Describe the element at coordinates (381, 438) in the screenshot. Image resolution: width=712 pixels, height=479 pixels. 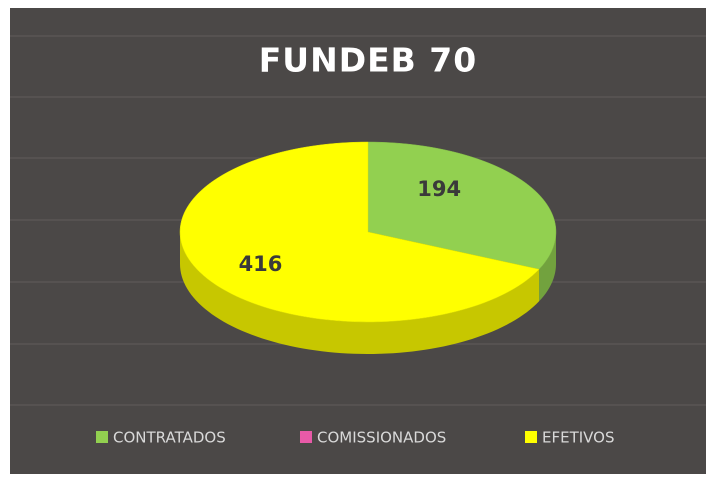
I see `legend-label: COMISSIONADOS` at that location.